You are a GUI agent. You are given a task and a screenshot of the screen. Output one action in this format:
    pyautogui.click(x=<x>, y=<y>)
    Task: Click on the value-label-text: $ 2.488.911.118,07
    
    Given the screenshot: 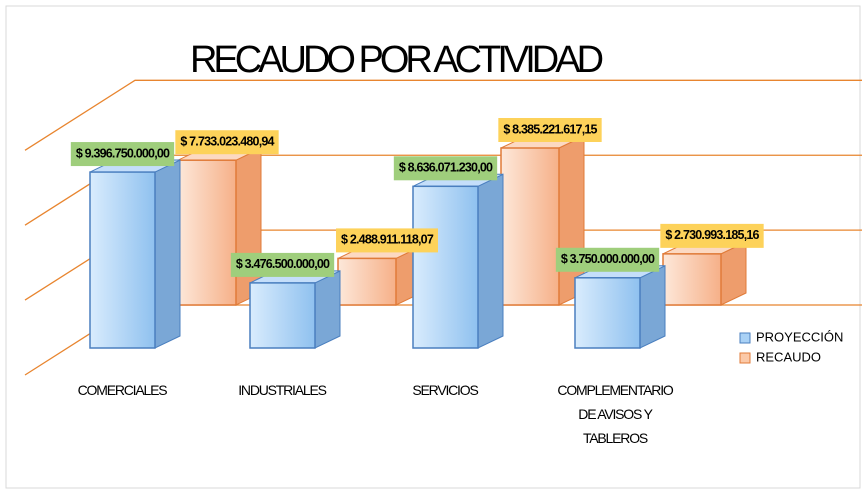 What is the action you would take?
    pyautogui.click(x=387, y=240)
    